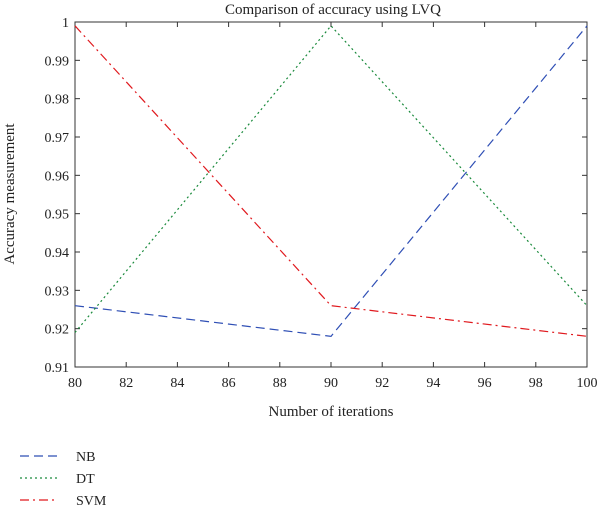  What do you see at coordinates (382, 383) in the screenshot?
I see `x-tick-label: 92` at bounding box center [382, 383].